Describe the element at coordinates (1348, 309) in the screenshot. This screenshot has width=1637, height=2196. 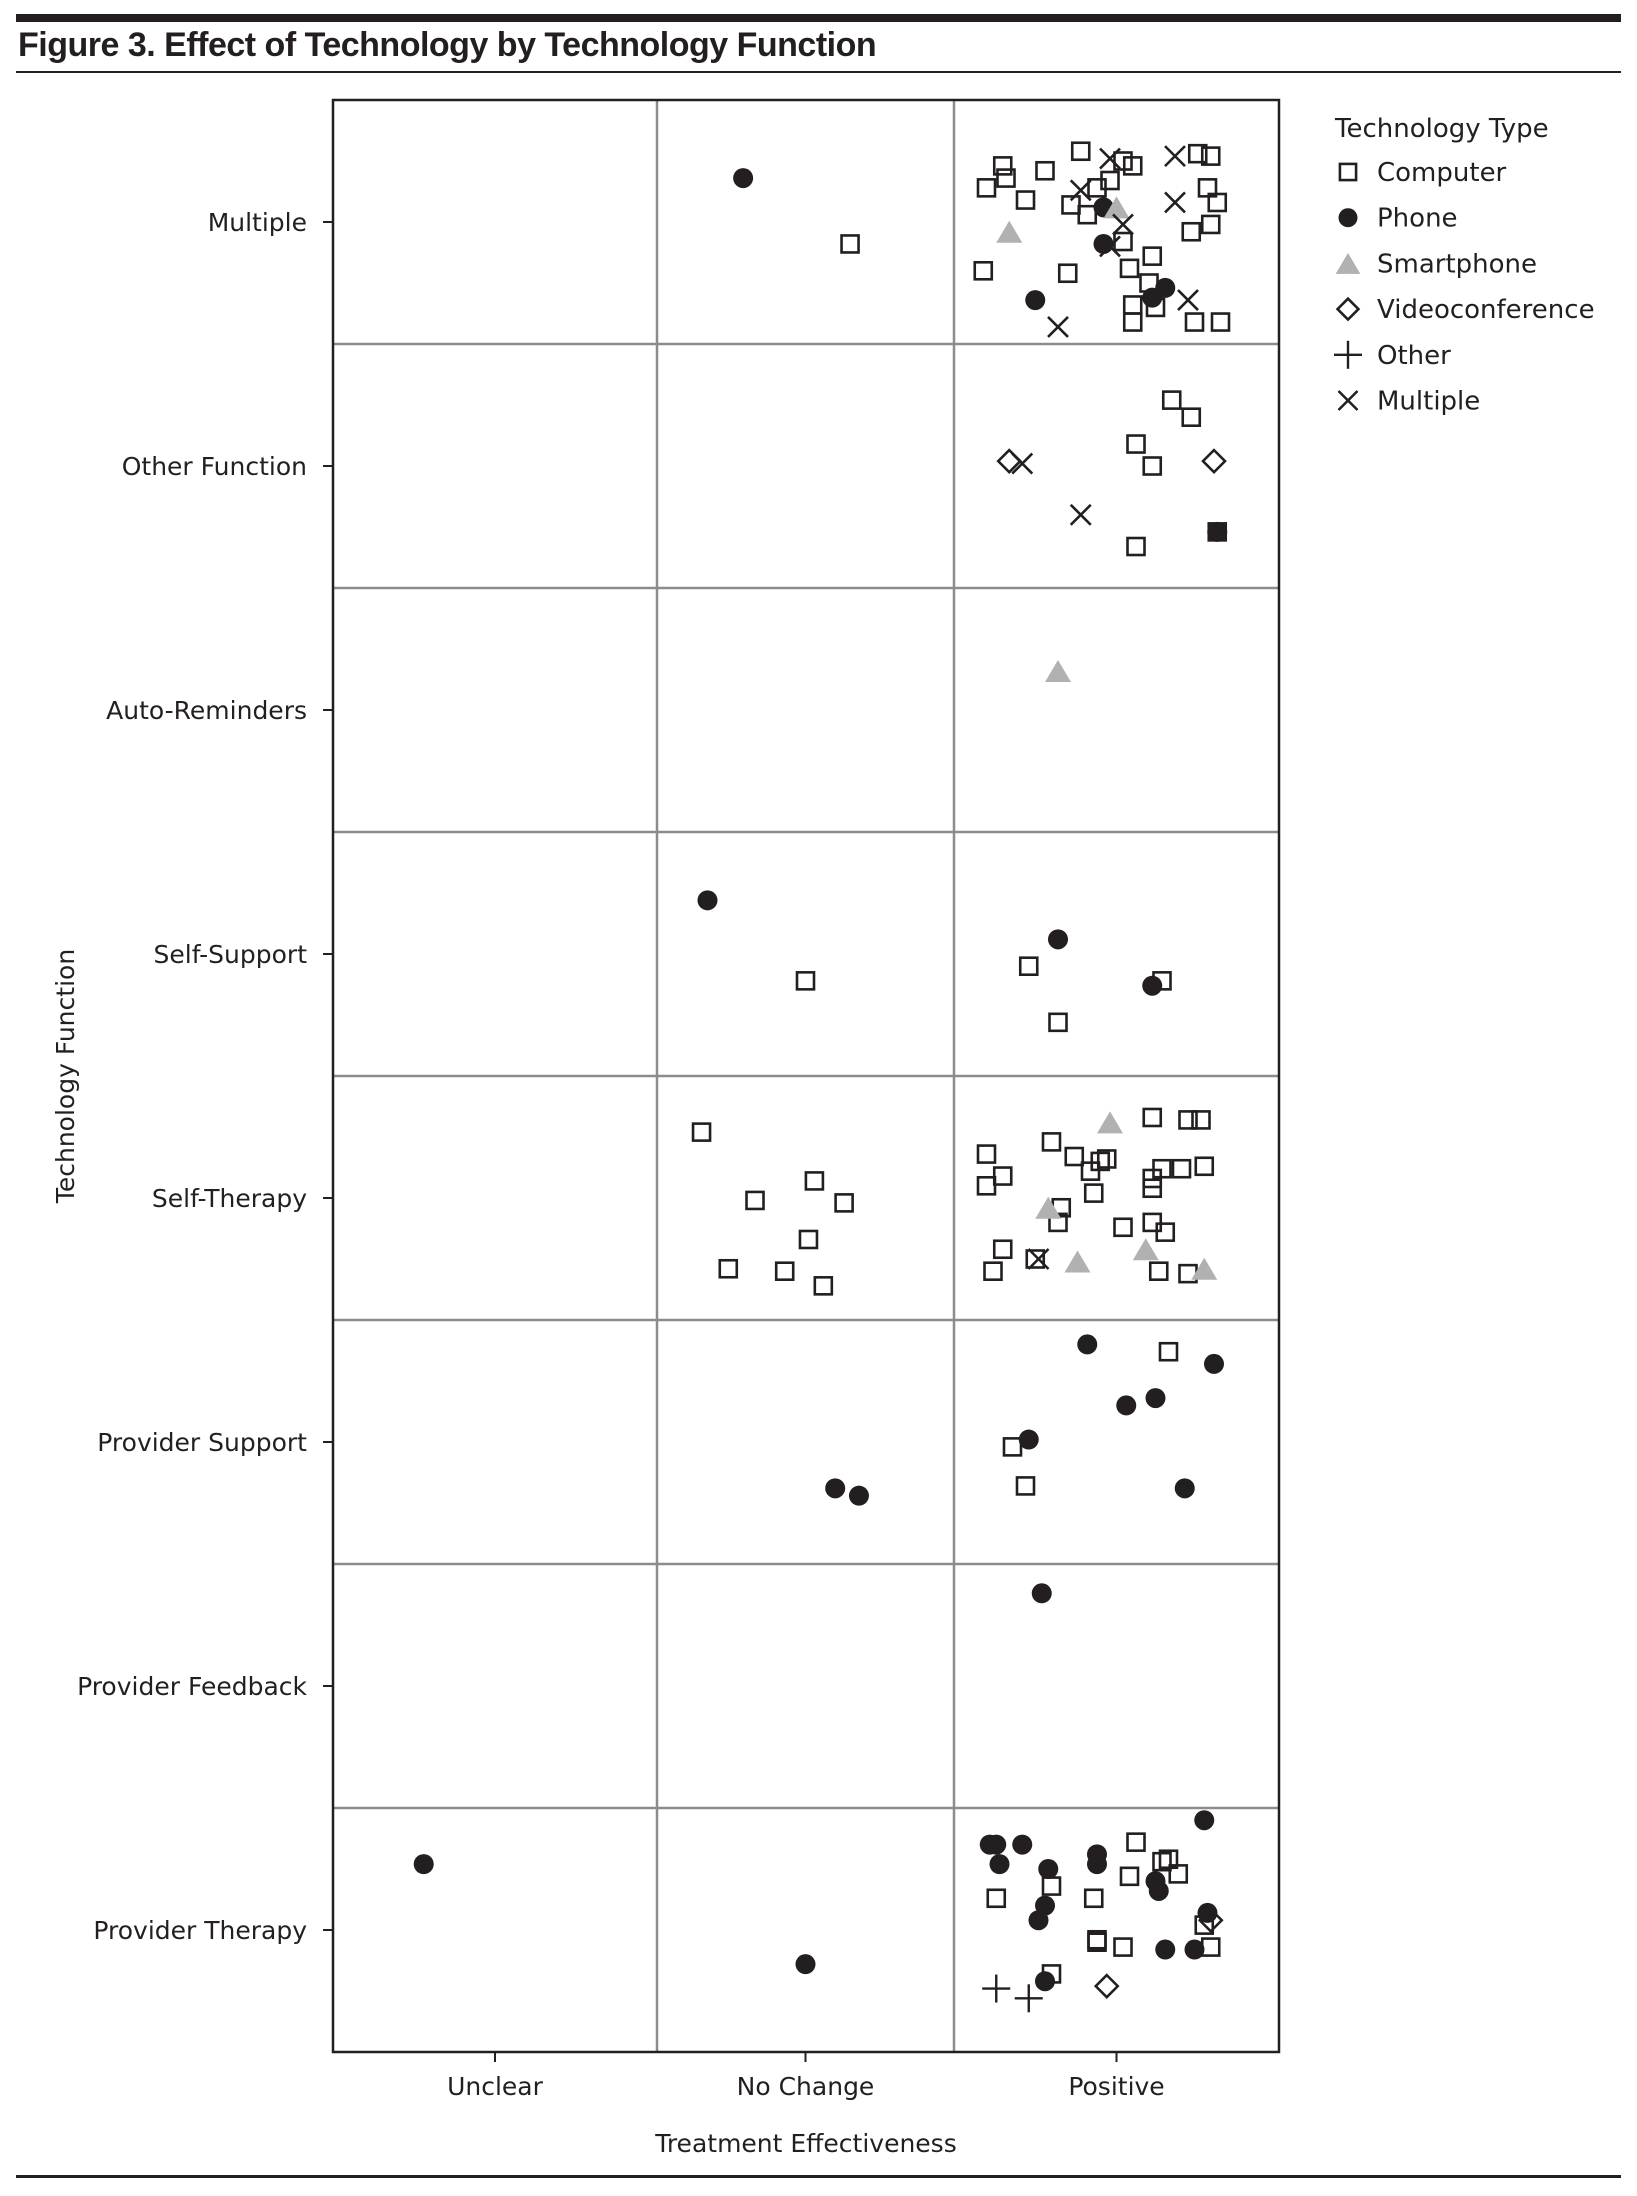
I see `legend-videoconference-icon` at that location.